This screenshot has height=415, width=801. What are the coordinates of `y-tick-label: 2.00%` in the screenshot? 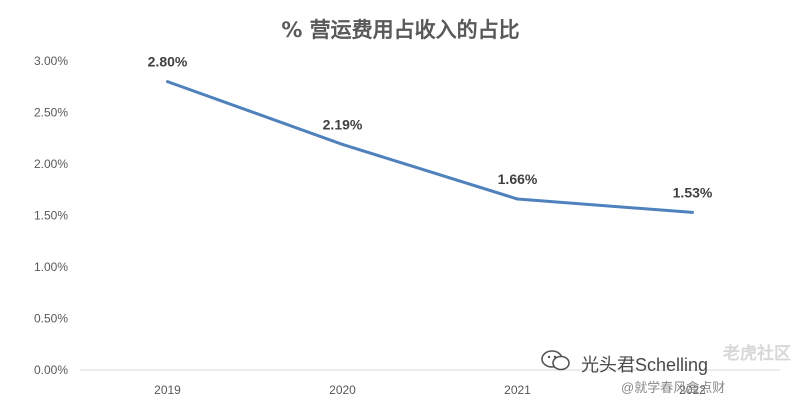 It's located at (51, 164).